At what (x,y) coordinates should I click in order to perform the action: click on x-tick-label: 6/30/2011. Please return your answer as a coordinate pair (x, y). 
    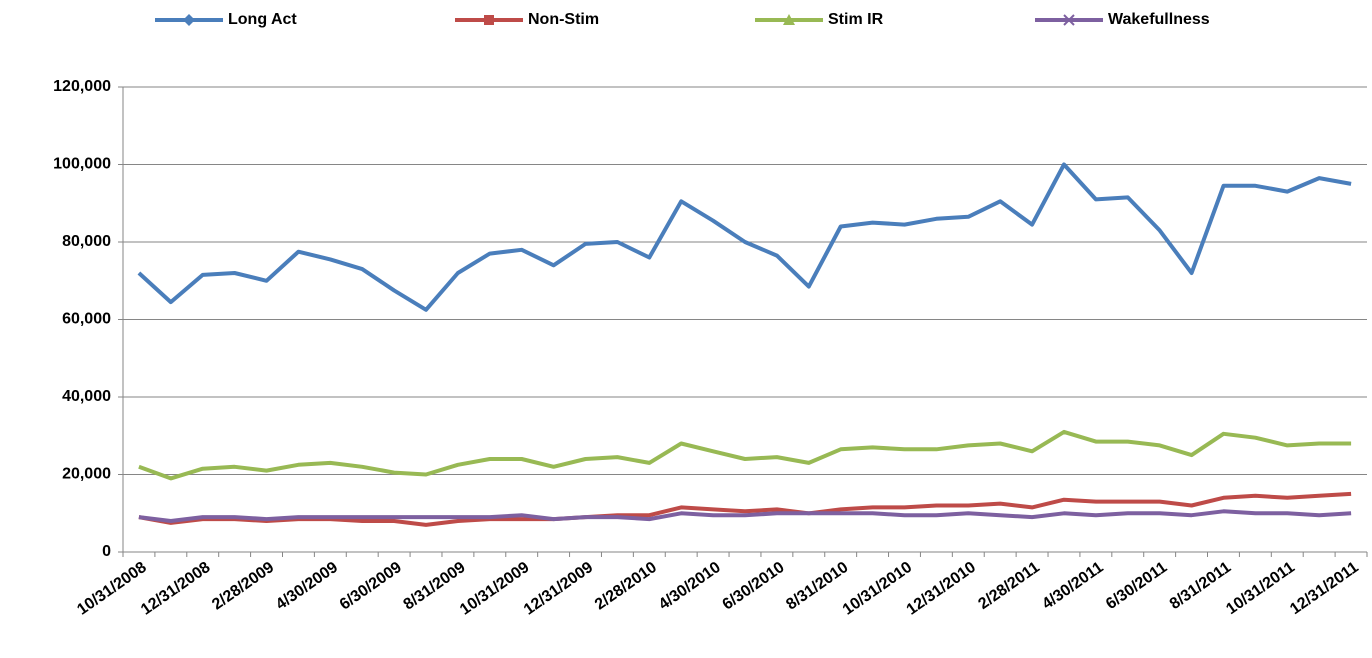
    Looking at the image, I should click on (1136, 586).